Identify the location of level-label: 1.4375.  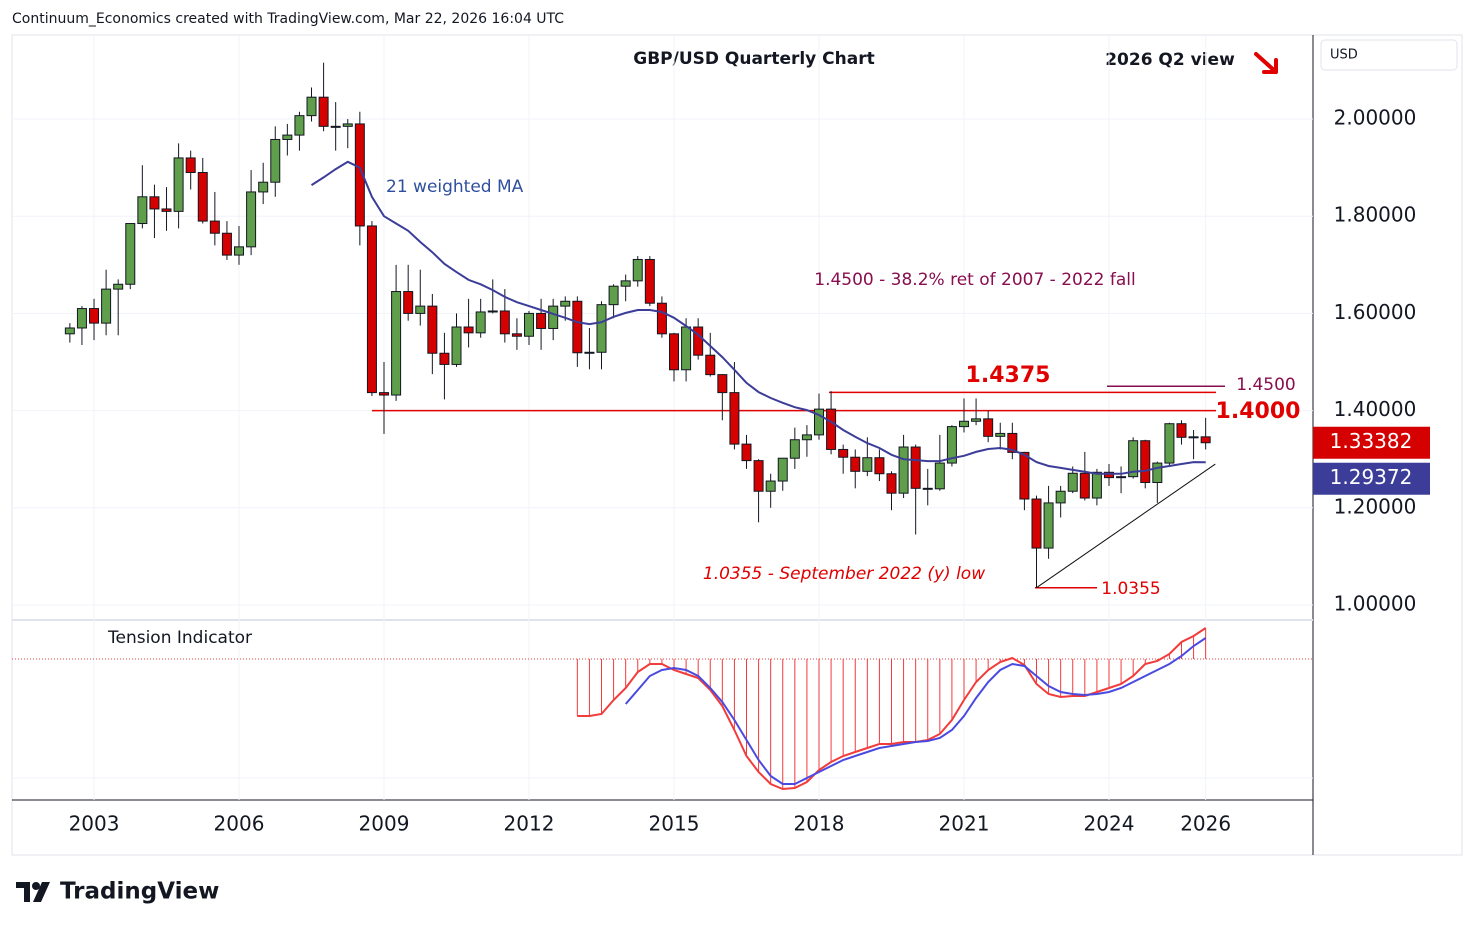
(1008, 375).